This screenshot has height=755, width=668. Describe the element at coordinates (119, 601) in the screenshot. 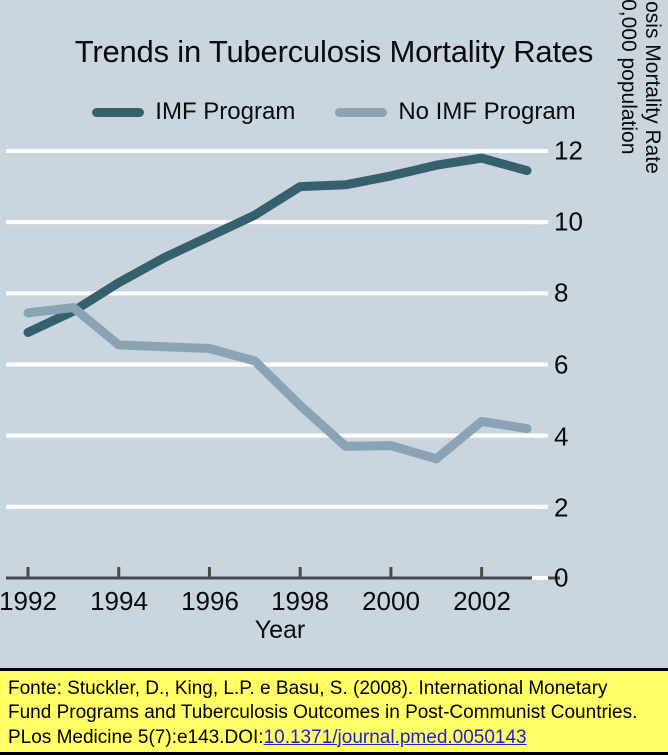

I see `x-tick-label: 1994` at that location.